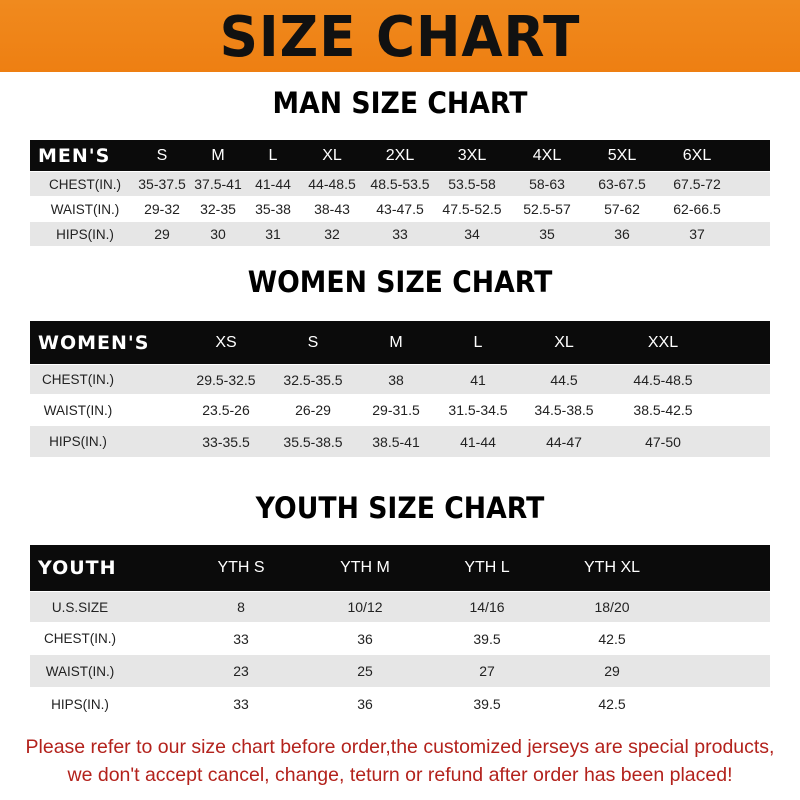 This screenshot has width=800, height=800. I want to click on size-header: XS, so click(226, 342).